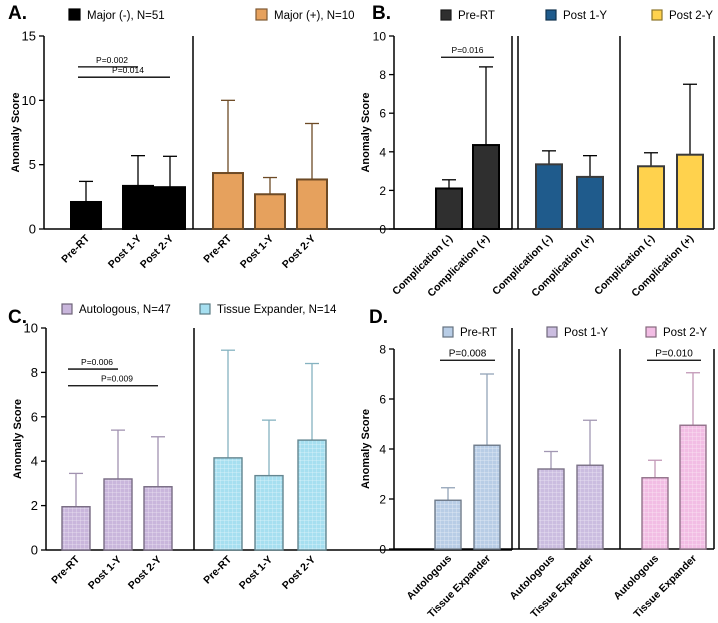  What do you see at coordinates (112, 60) in the screenshot?
I see `p-value-label: P=0.002` at bounding box center [112, 60].